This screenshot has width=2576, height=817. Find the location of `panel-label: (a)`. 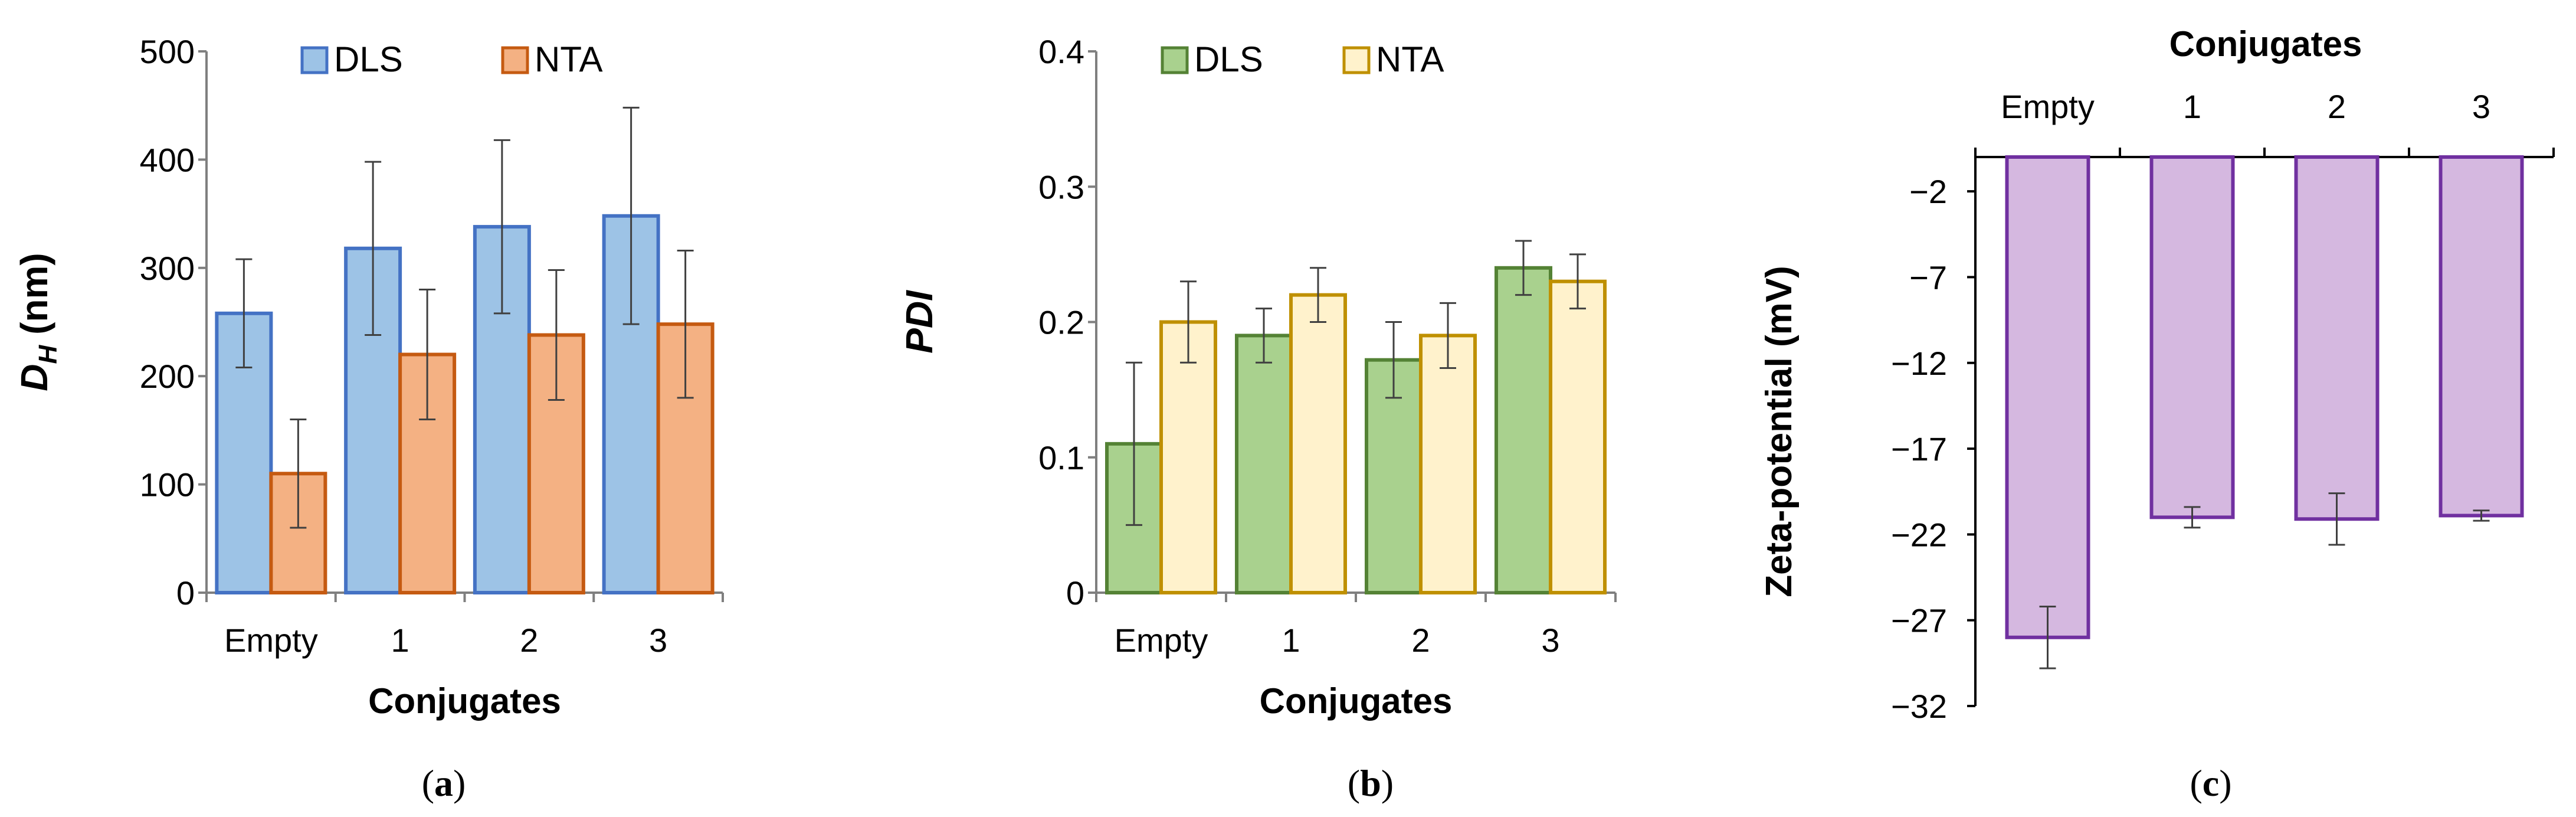

panel-label: (a) is located at coordinates (444, 783).